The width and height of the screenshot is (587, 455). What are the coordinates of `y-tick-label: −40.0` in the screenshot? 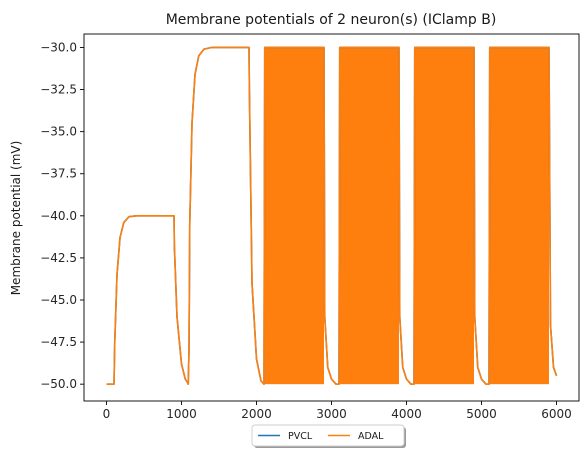 It's located at (58, 216).